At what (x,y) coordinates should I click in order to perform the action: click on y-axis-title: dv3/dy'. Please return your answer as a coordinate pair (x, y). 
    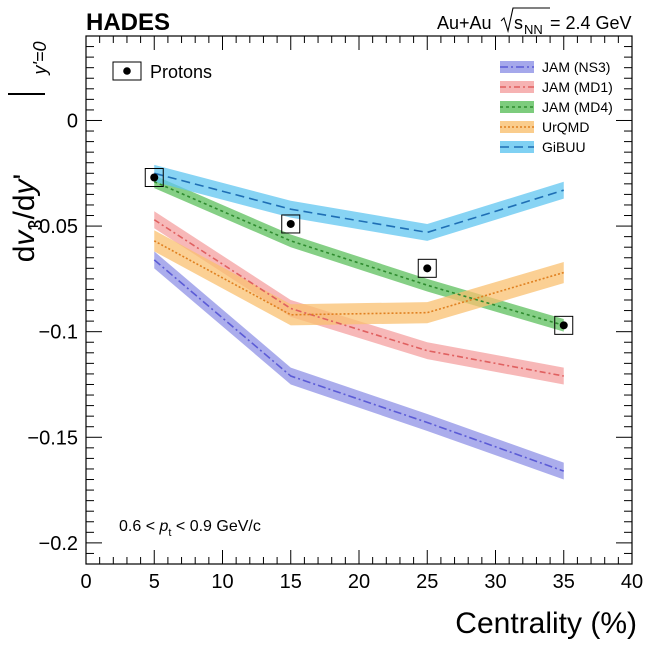
    Looking at the image, I should click on (27, 218).